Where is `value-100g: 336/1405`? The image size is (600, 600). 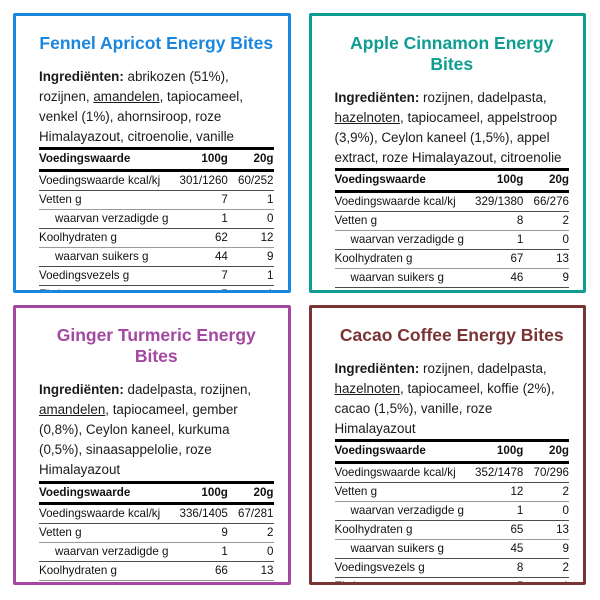 value-100g: 336/1405 is located at coordinates (203, 514).